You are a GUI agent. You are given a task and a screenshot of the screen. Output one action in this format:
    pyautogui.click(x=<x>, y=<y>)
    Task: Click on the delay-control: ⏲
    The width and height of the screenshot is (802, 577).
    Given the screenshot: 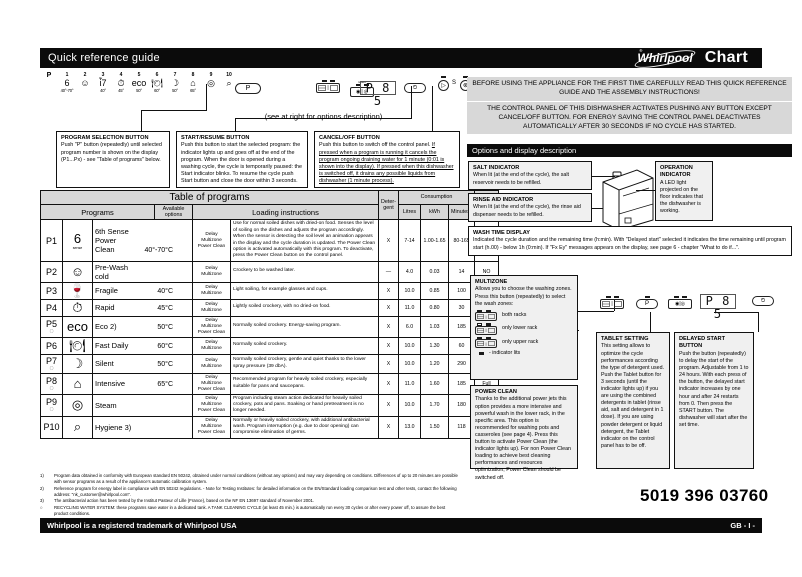 What is the action you would take?
    pyautogui.click(x=415, y=88)
    